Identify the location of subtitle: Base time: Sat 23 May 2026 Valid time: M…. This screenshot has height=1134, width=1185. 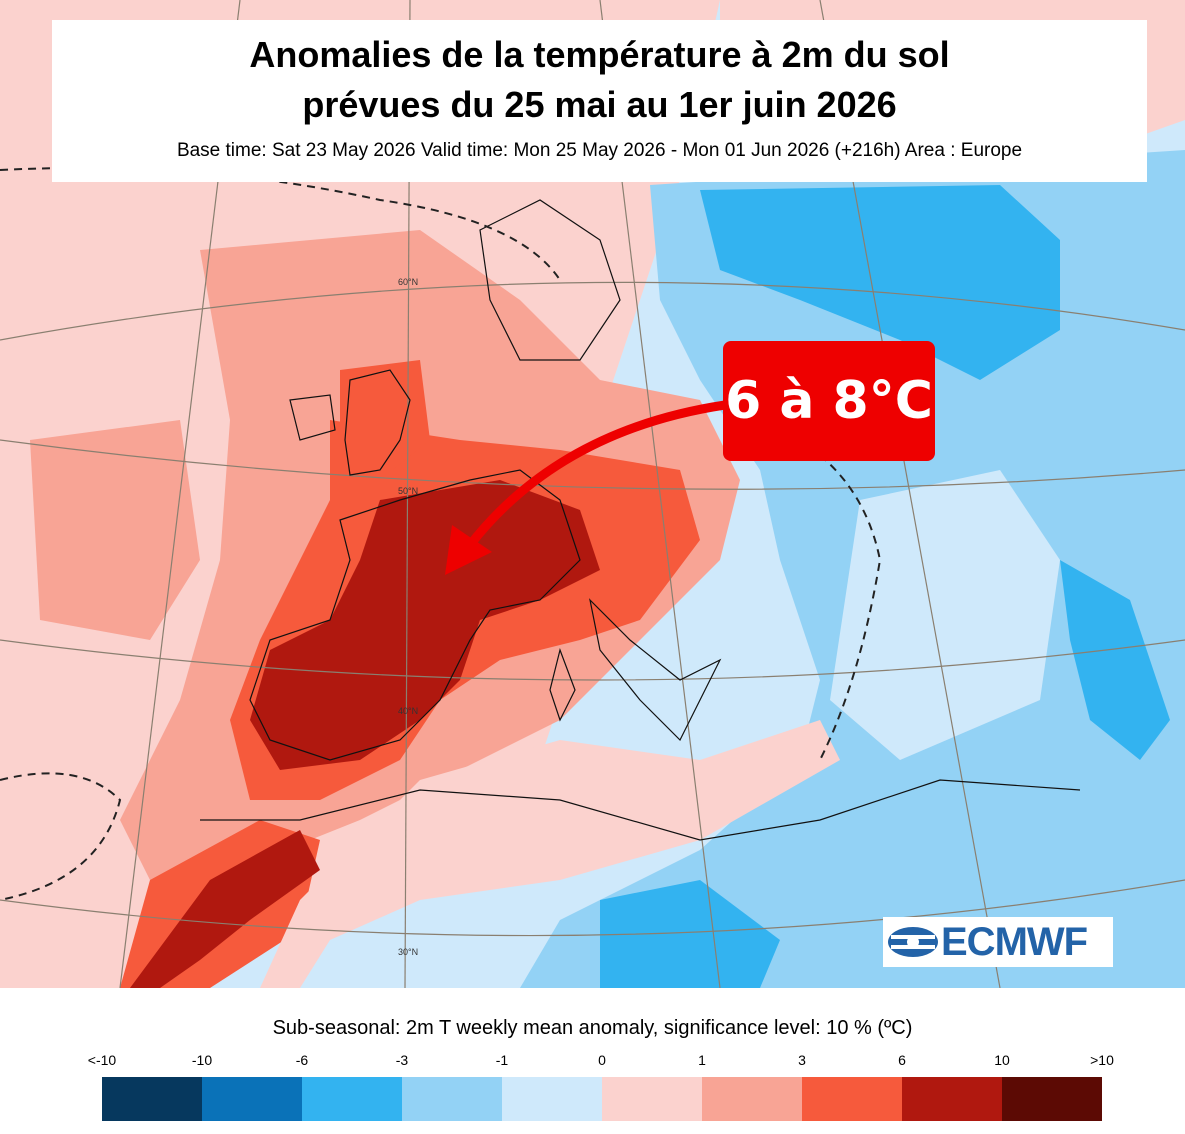
(599, 150).